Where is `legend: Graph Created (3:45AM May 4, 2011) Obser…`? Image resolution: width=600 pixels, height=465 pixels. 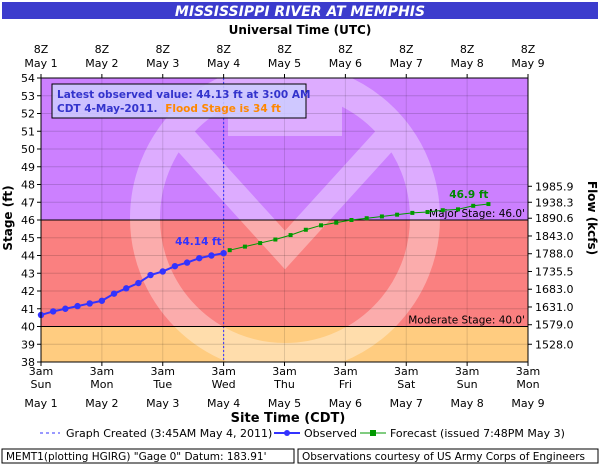
legend: Graph Created (3:45AM May 4, 2011) Obser… is located at coordinates (302, 433).